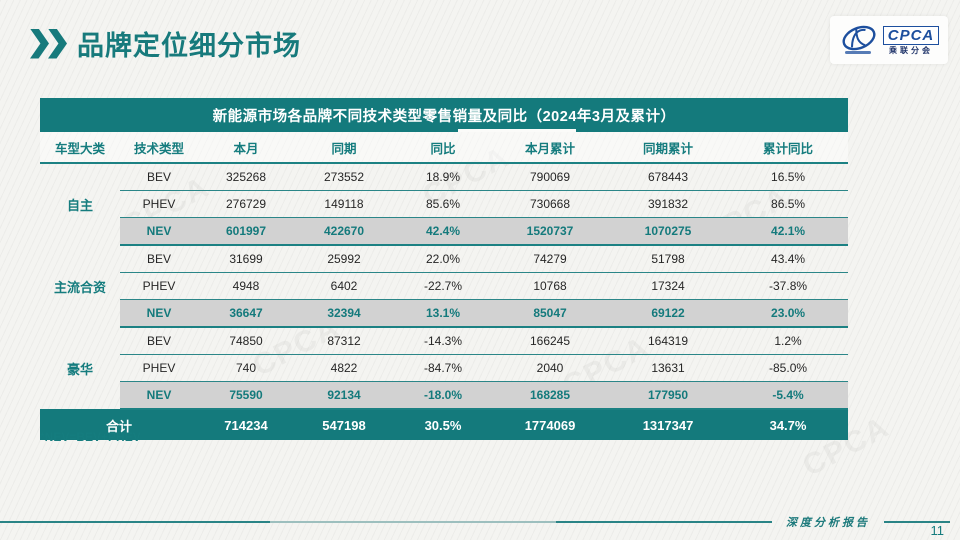 This screenshot has height=540, width=960. Describe the element at coordinates (788, 341) in the screenshot. I see `value-cell: 1.2%` at that location.